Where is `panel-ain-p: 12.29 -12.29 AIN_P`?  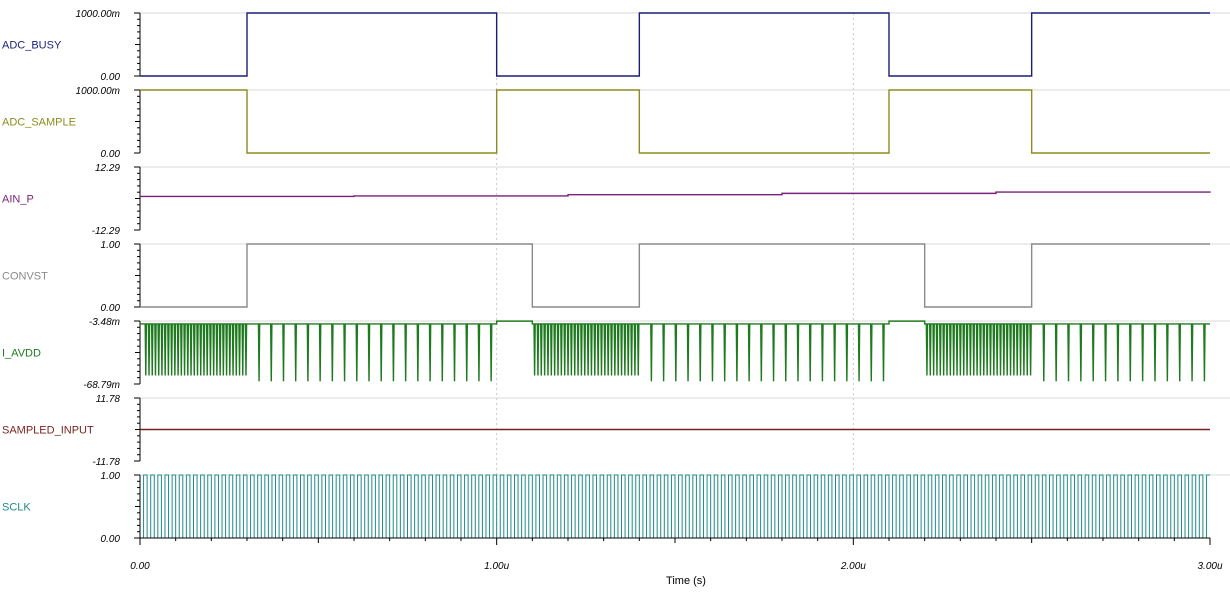
panel-ain-p: 12.29 -12.29 AIN_P is located at coordinates (616, 200).